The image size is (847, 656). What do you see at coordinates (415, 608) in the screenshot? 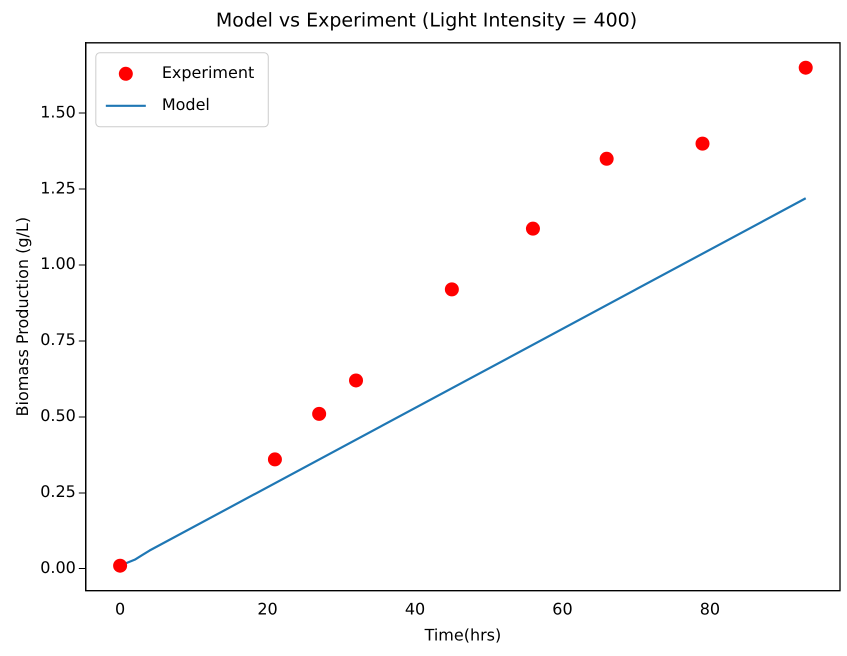
I see `x-tick-label: 40` at bounding box center [415, 608].